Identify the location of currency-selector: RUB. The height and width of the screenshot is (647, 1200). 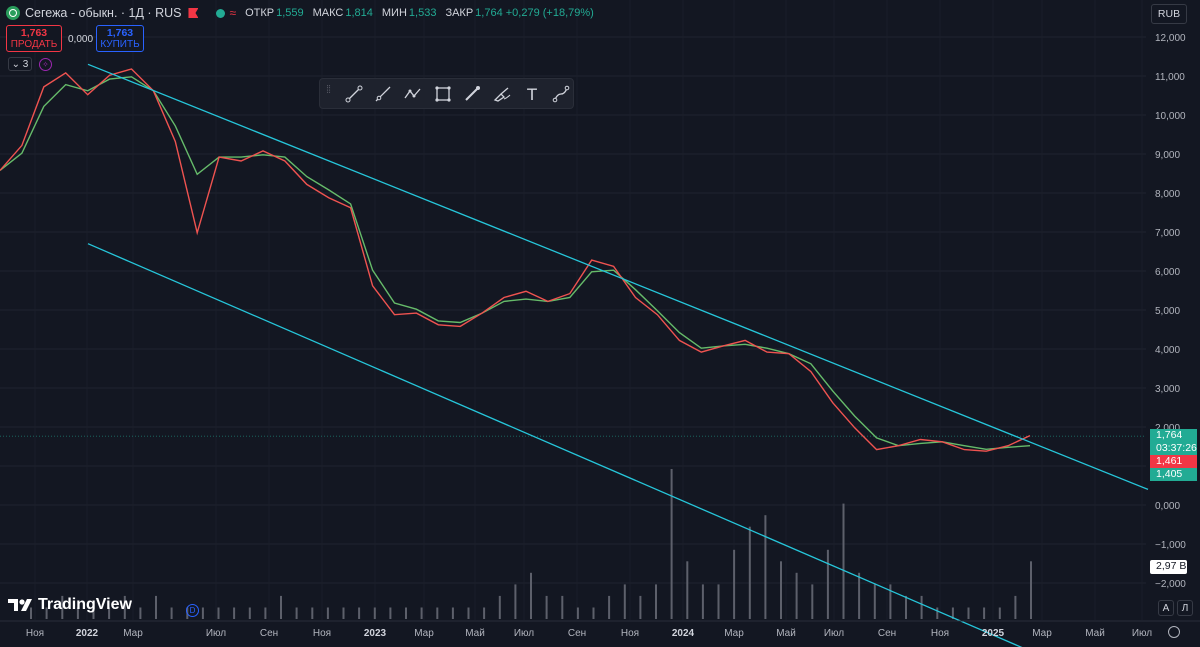
(1169, 14).